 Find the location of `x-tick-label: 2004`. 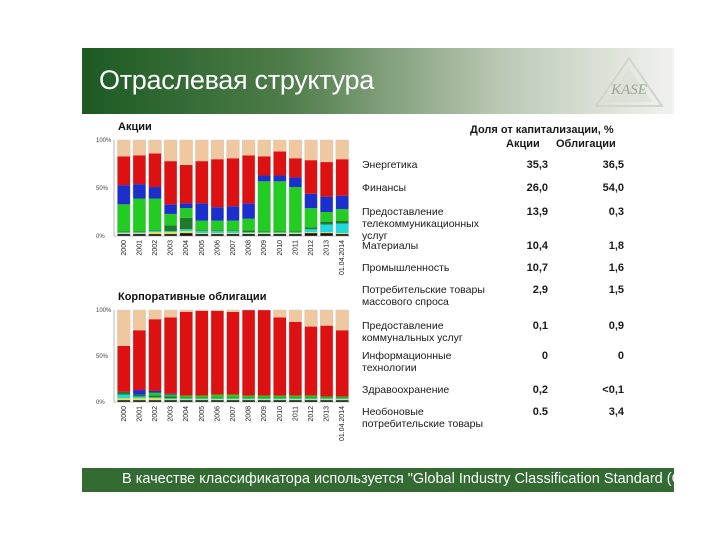

x-tick-label: 2004 is located at coordinates (186, 248).